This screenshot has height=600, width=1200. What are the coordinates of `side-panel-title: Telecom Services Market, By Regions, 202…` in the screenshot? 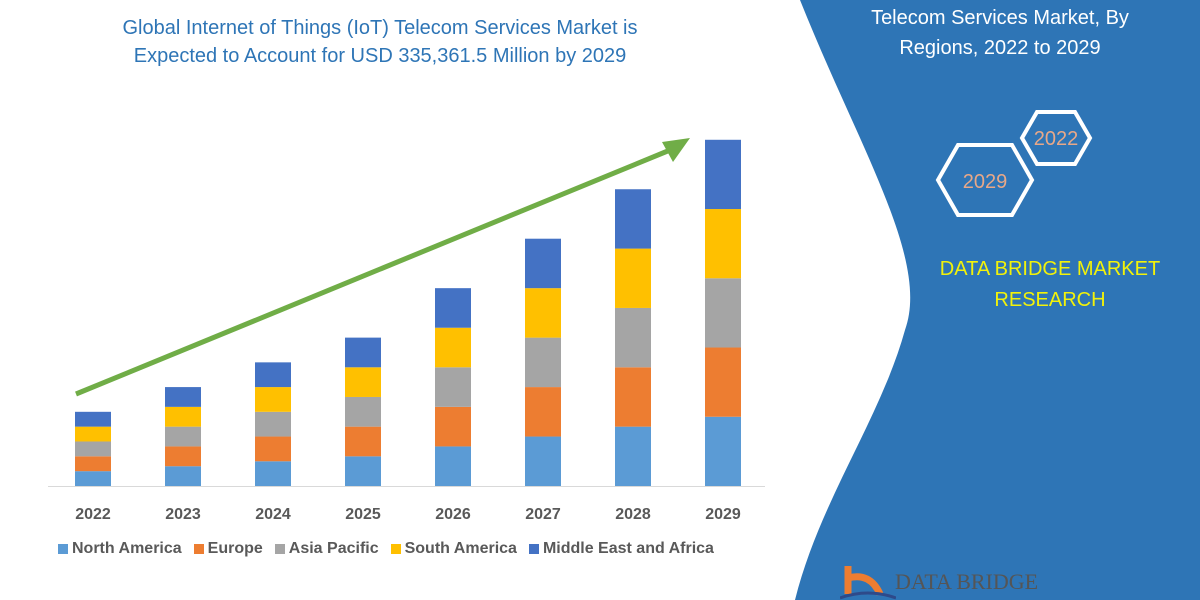 It's located at (1000, 33).